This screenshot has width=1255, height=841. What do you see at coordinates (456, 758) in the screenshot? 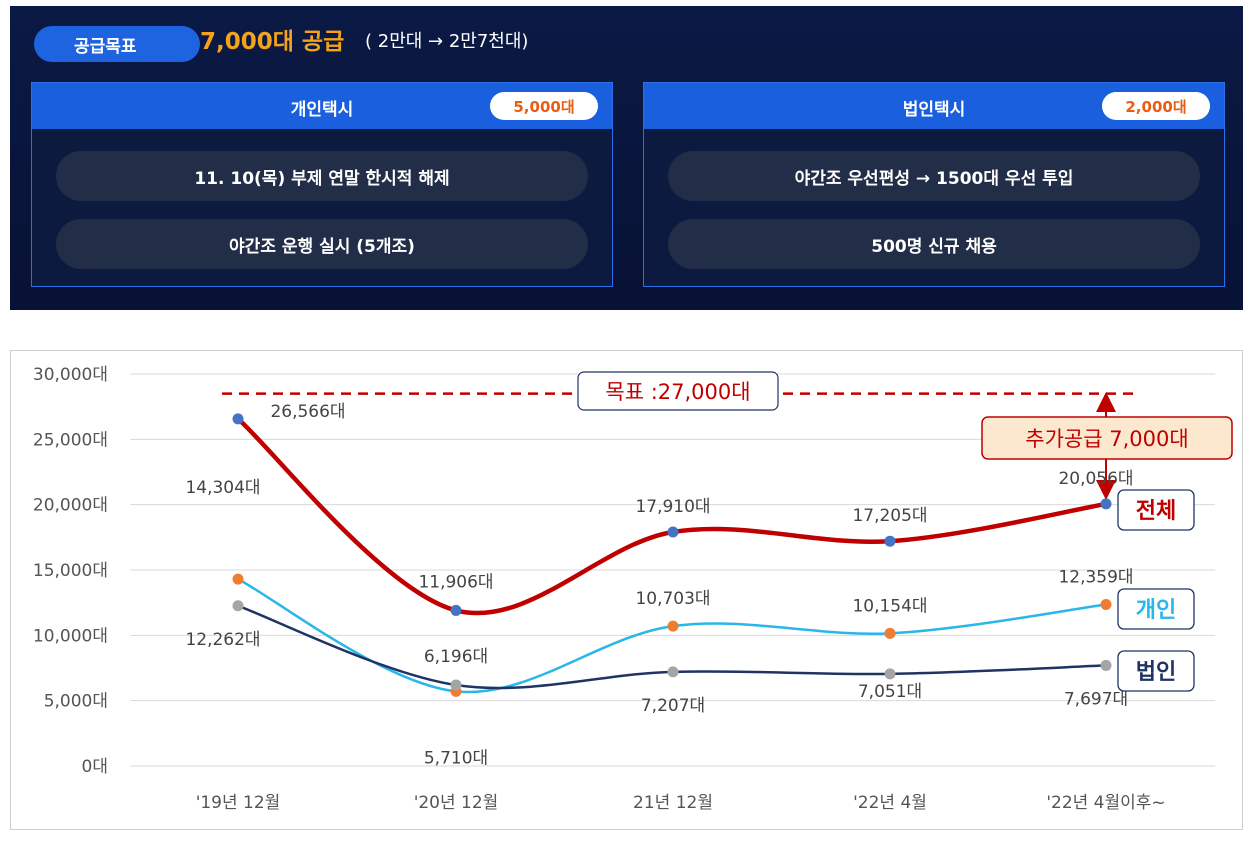
I see `data-label: 5,710대` at bounding box center [456, 758].